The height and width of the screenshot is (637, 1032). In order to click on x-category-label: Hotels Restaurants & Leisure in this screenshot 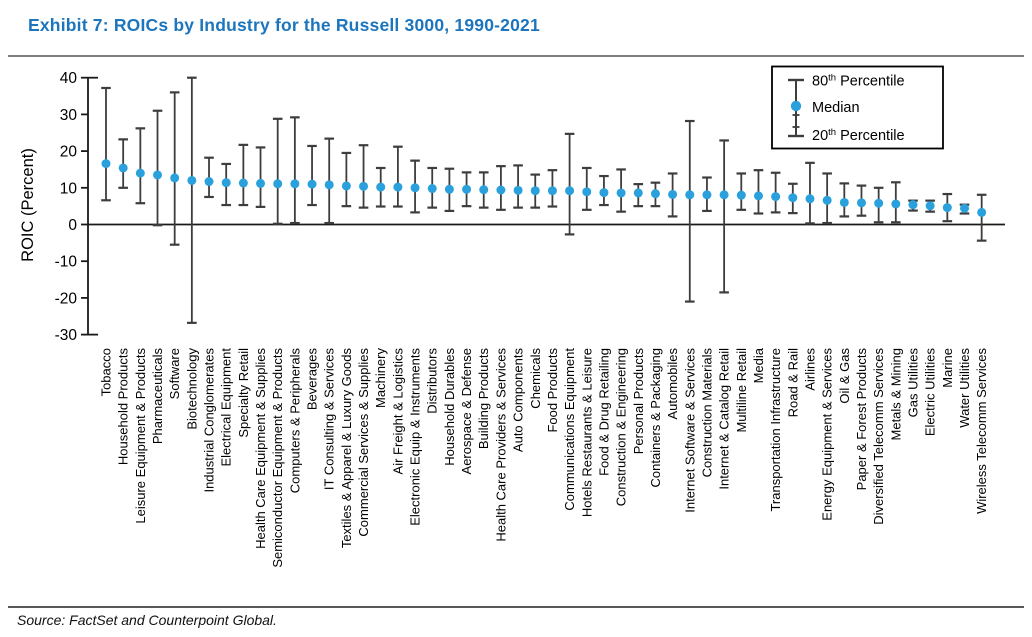, I will do `click(586, 432)`.